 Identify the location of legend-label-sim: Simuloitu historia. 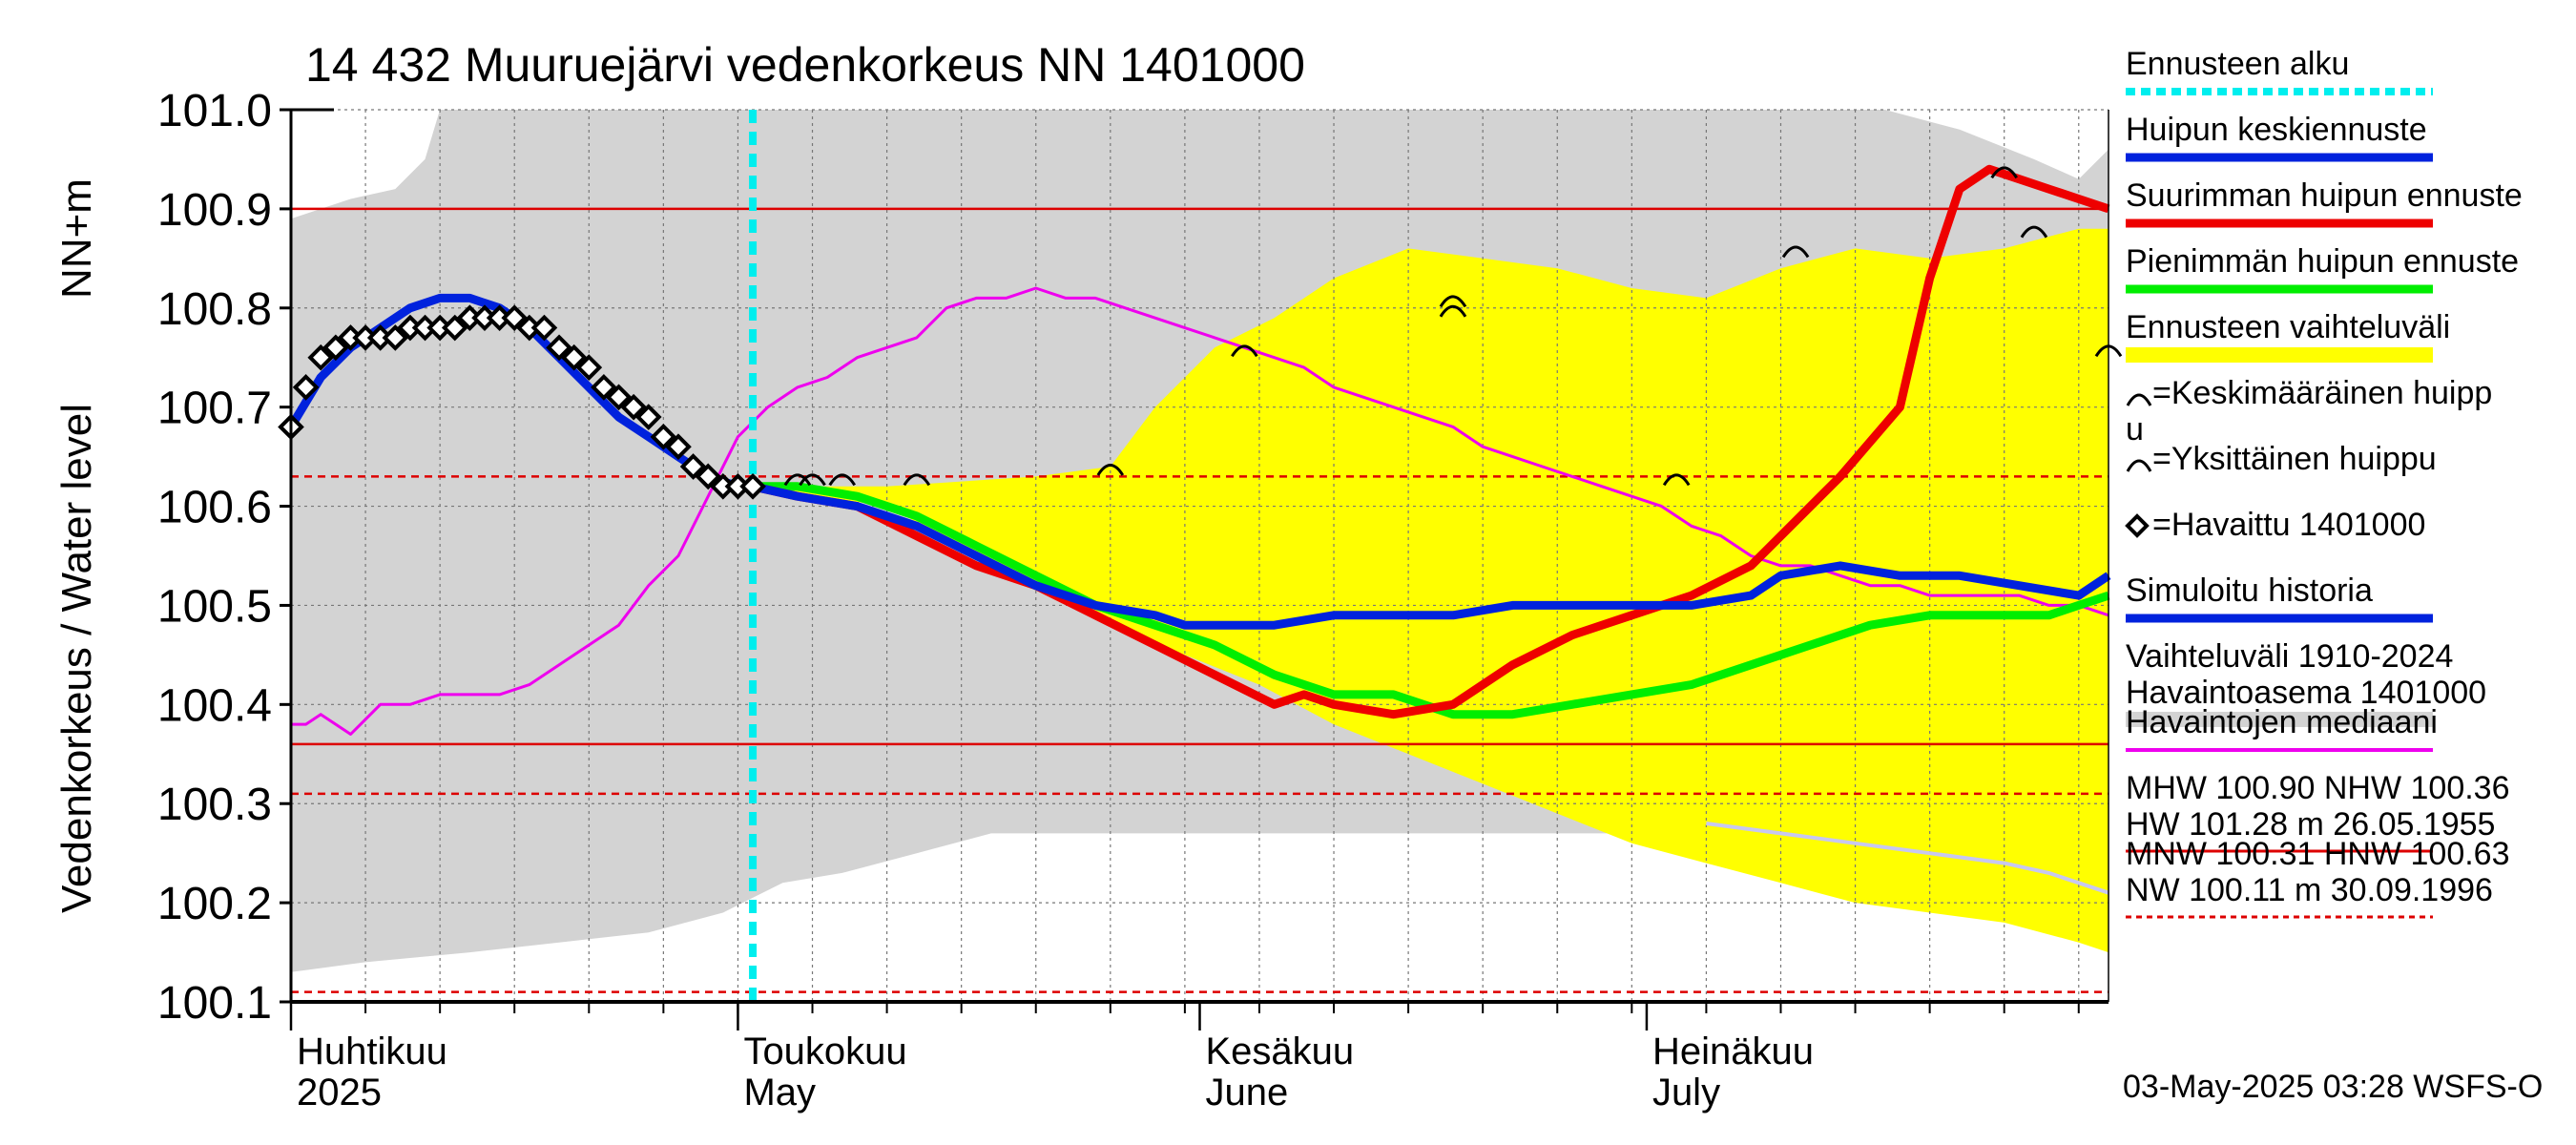
(2249, 590).